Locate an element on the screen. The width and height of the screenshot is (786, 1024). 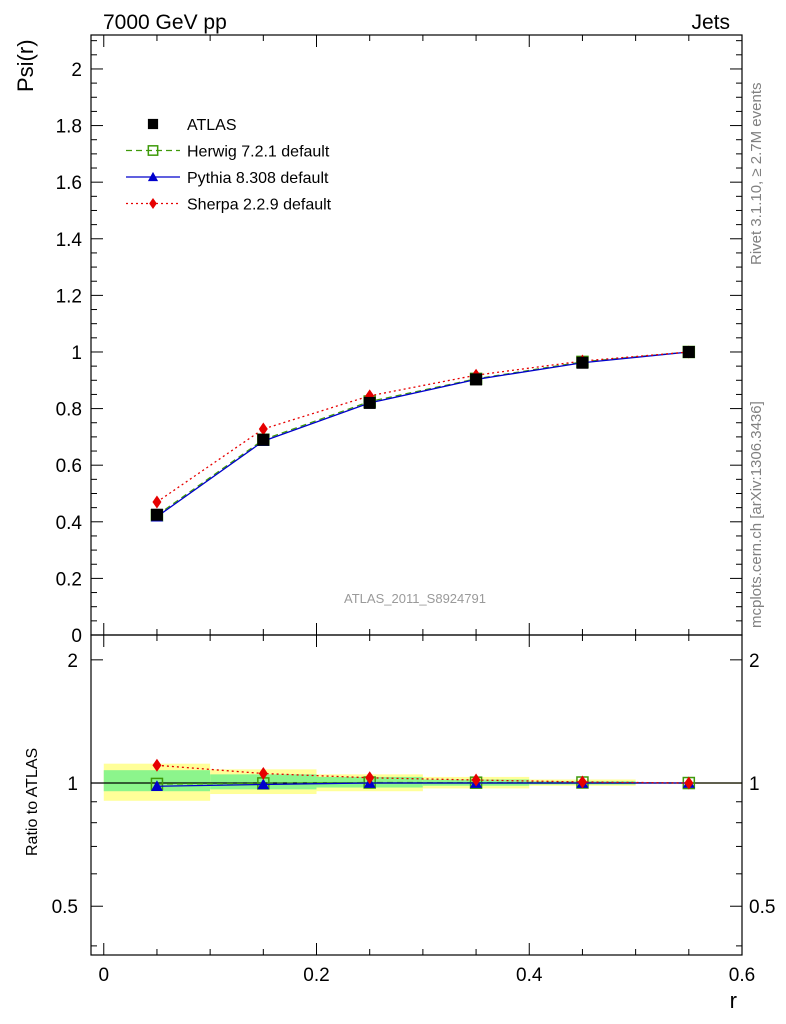
y-tick-label: 1.2 is located at coordinates (69, 296).